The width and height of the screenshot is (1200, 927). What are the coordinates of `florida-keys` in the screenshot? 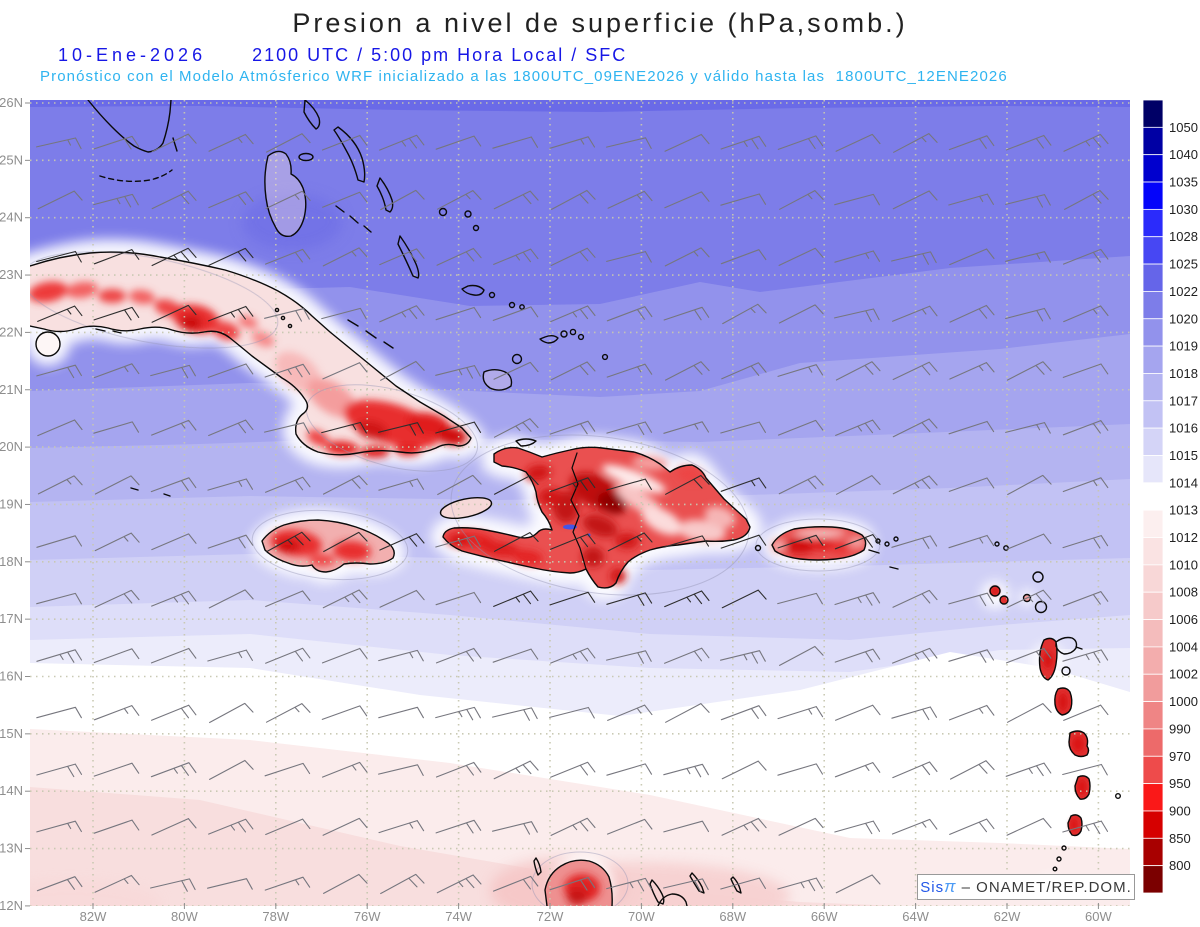 It's located at (136, 176).